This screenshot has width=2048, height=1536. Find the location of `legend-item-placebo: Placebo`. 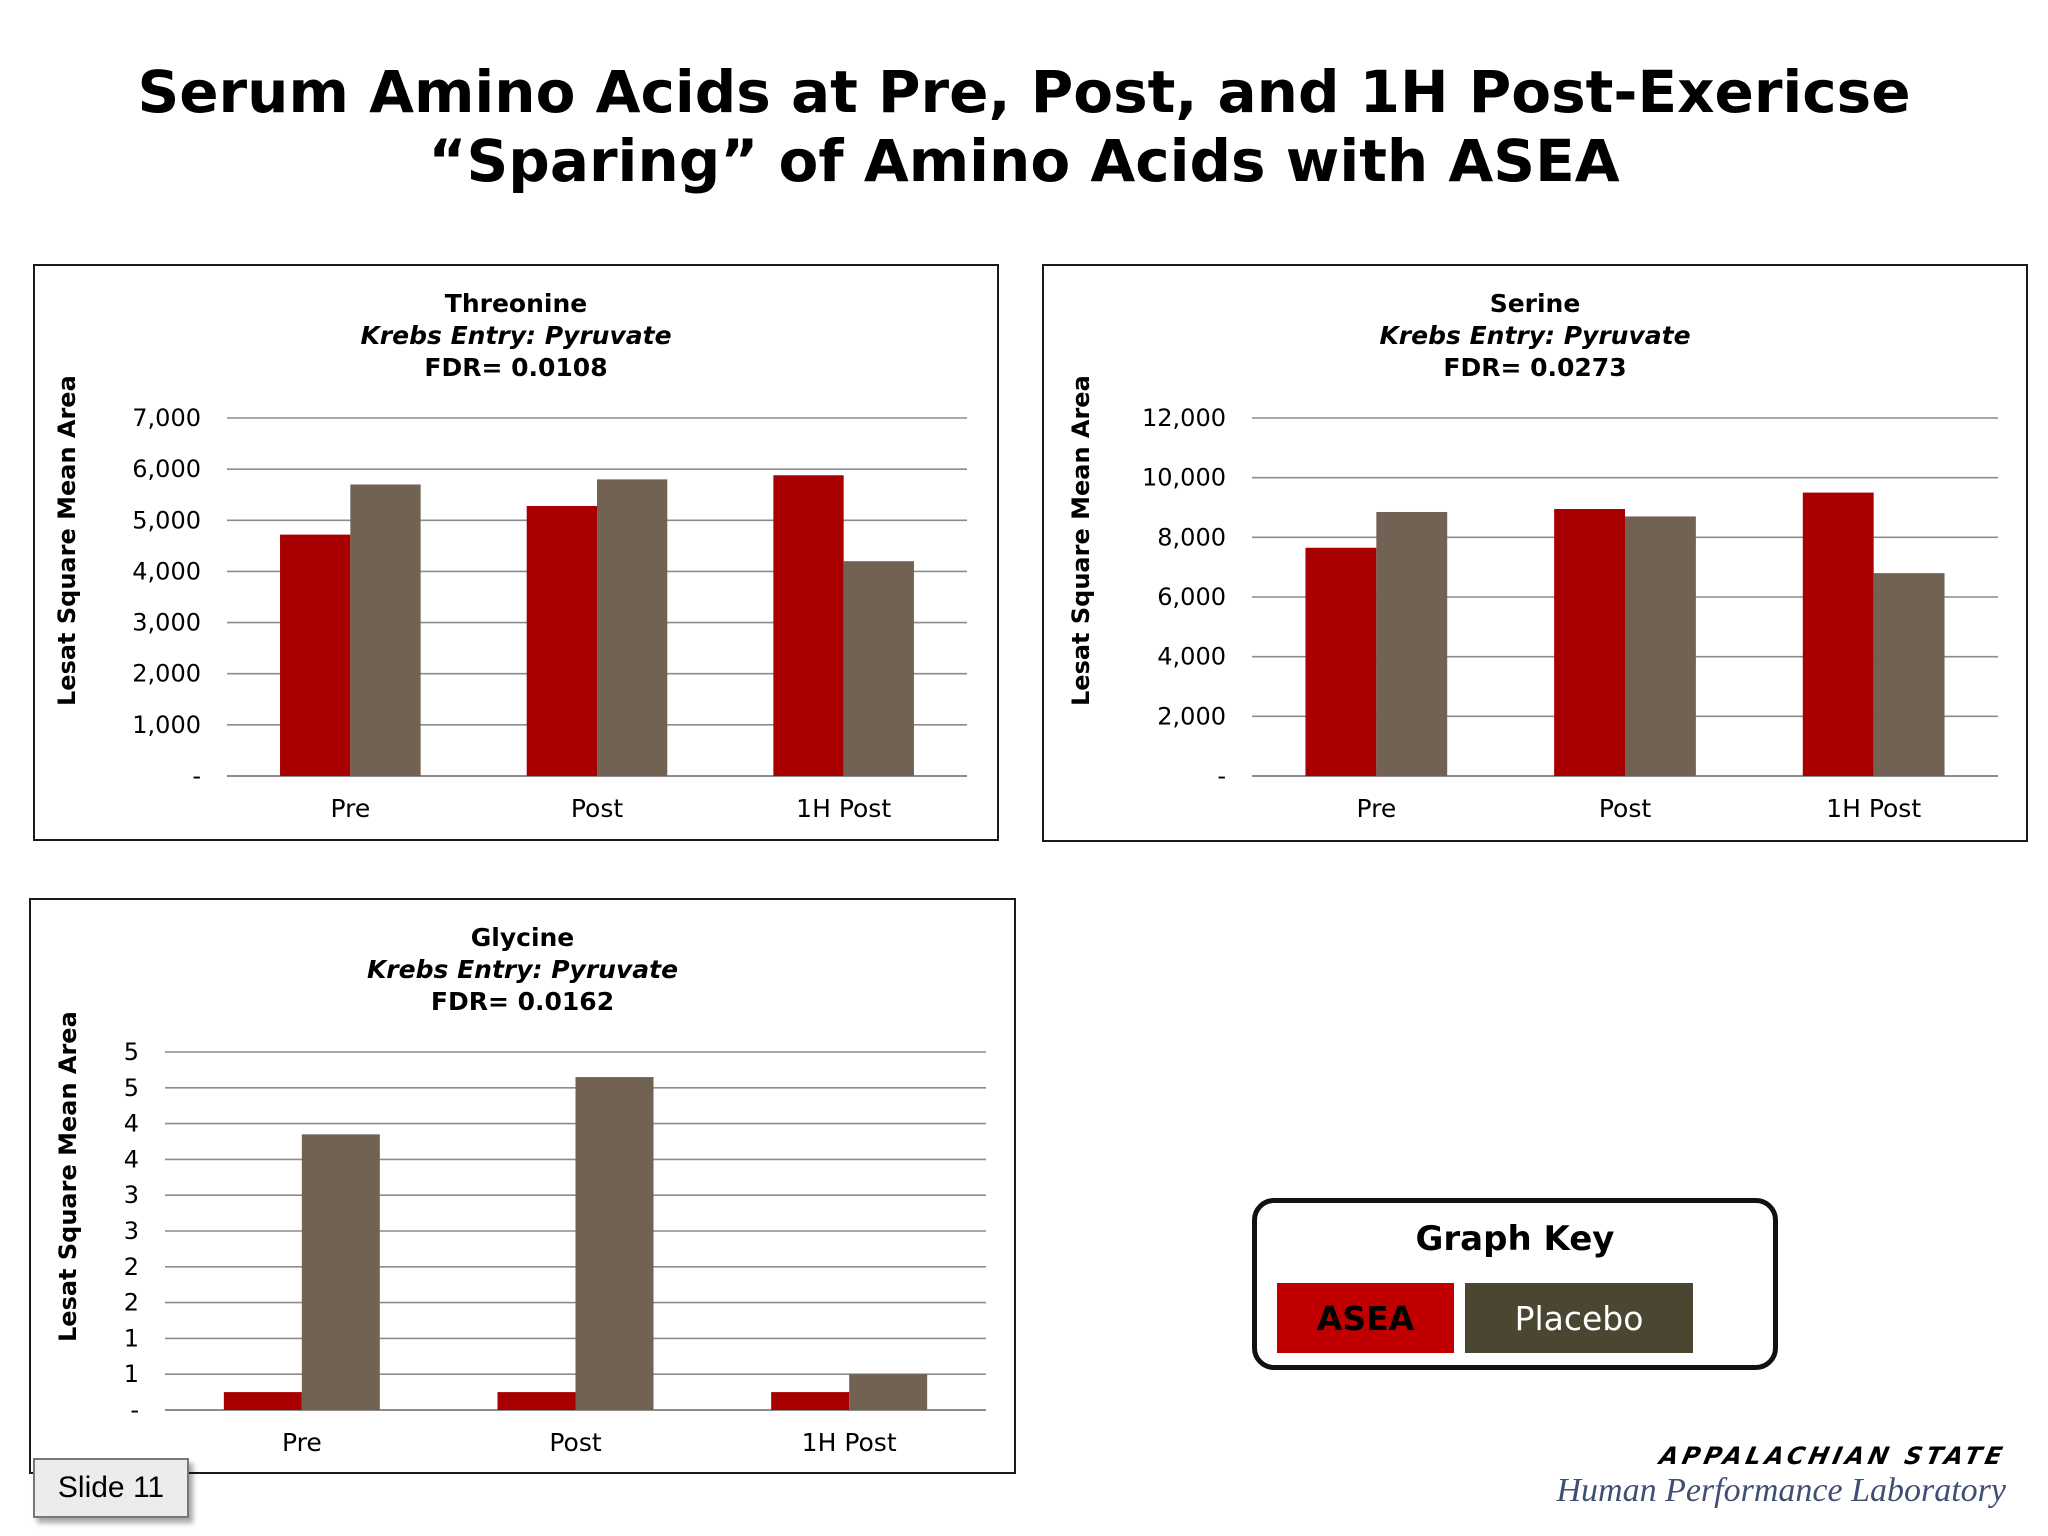

legend-item-placebo: Placebo is located at coordinates (1579, 1318).